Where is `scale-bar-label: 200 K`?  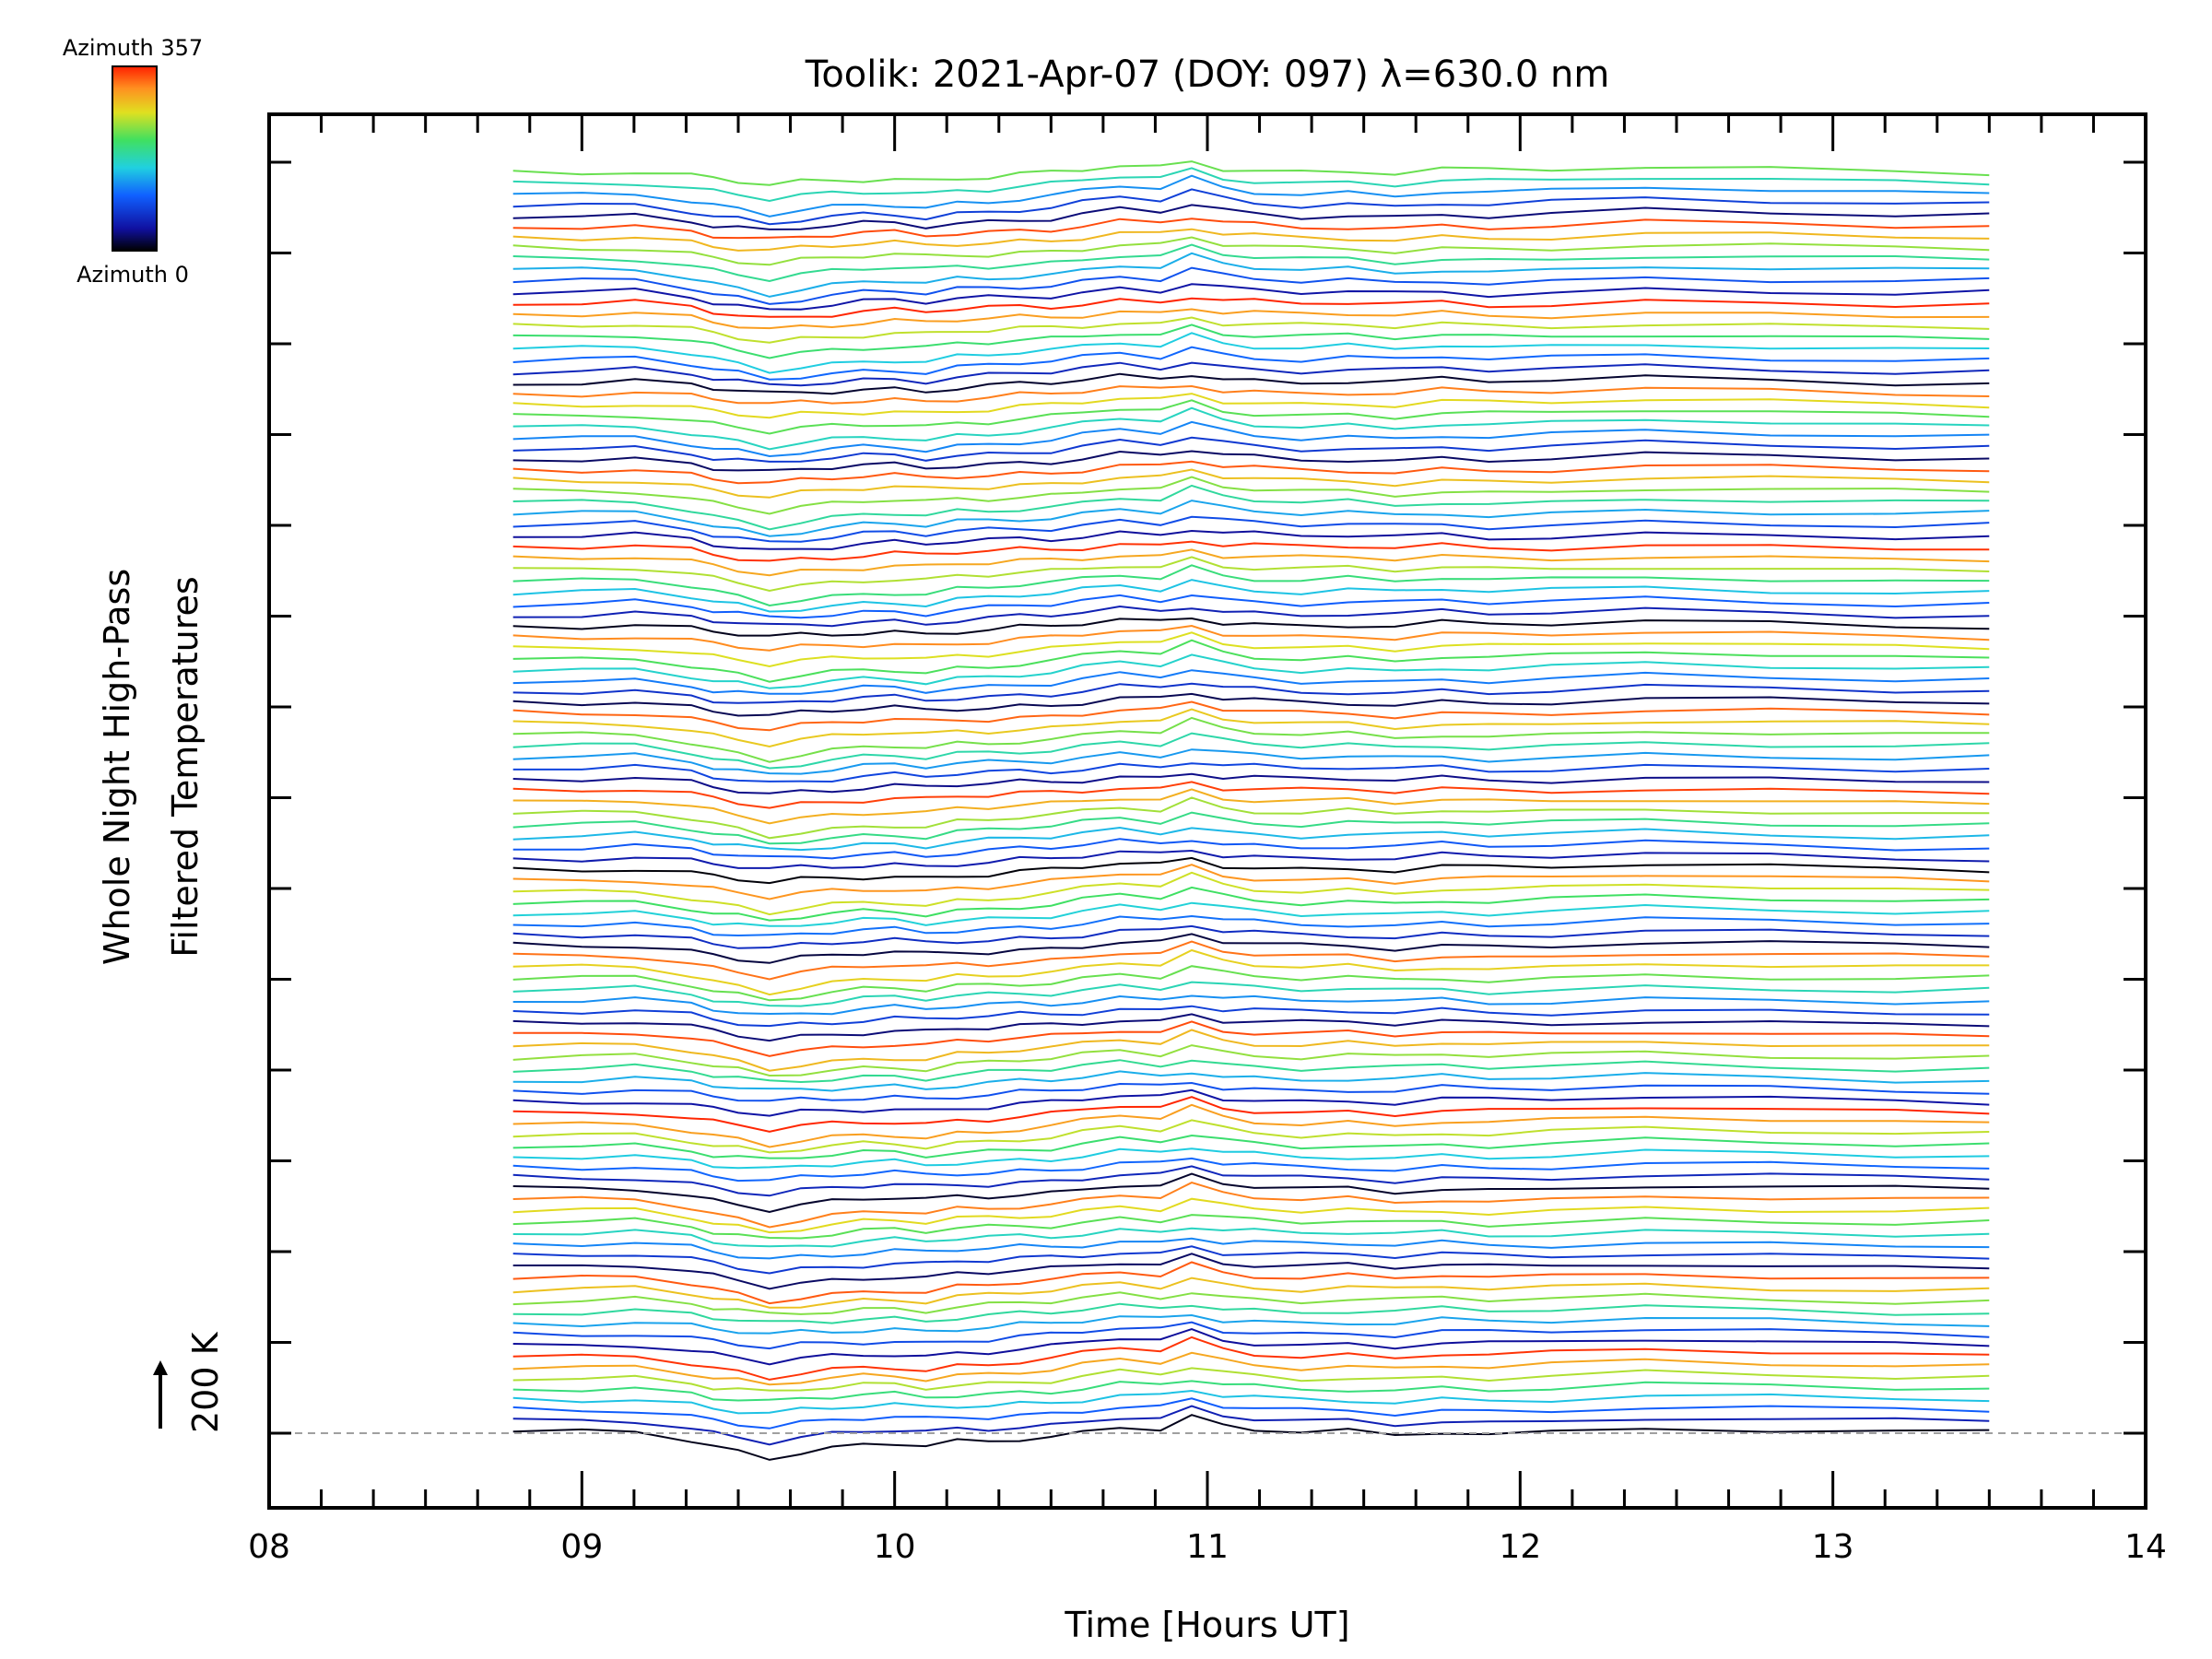 scale-bar-label: 200 K is located at coordinates (205, 1382).